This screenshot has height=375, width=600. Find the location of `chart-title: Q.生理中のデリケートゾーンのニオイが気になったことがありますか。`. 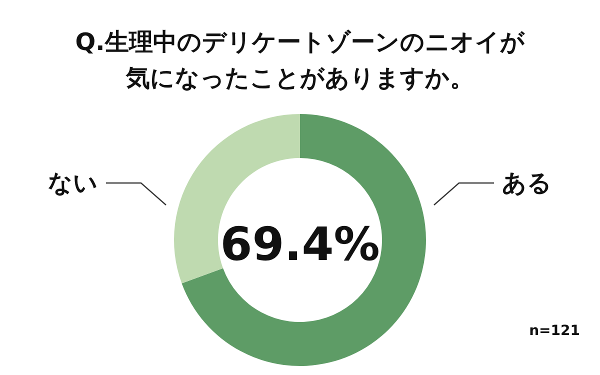

chart-title: Q.生理中のデリケートゾーンのニオイが気になったことがありますか。 is located at coordinates (300, 60).